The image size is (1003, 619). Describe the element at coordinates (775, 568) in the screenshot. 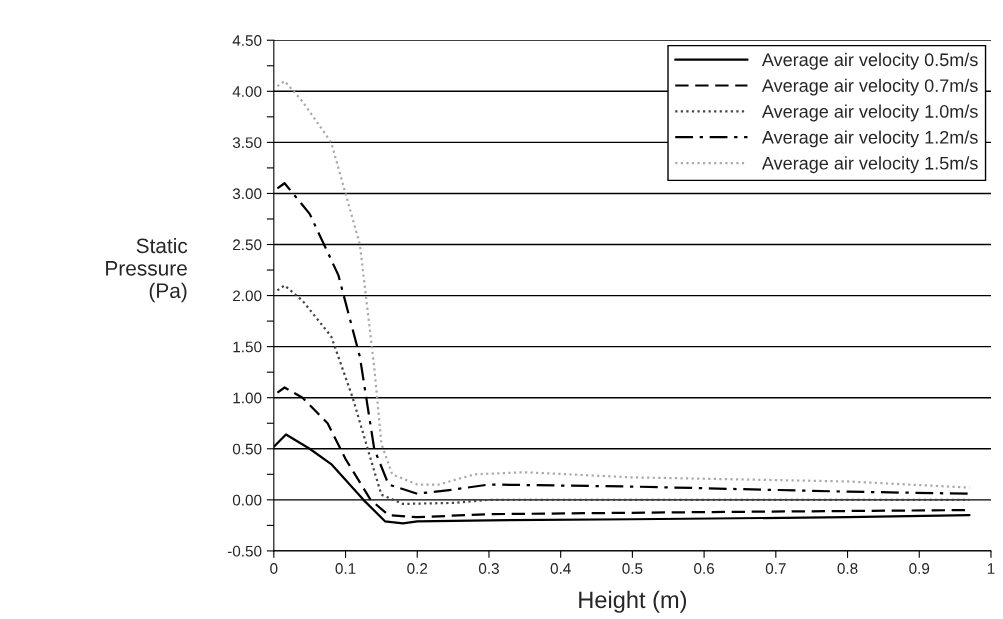

I see `x-tick-label: 0.7` at that location.